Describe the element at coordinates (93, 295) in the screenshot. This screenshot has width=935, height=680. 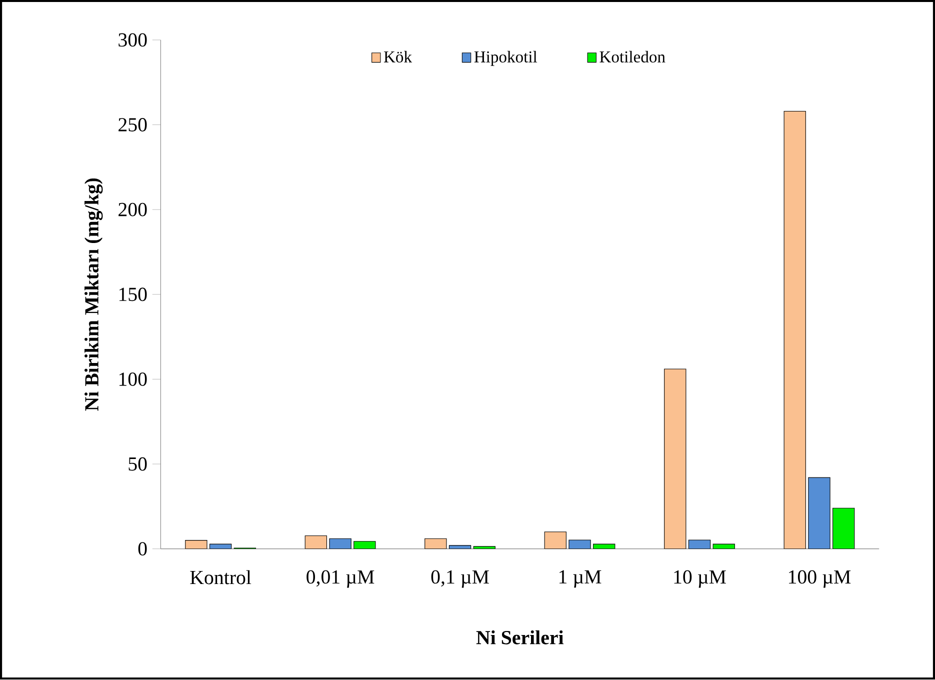
I see `y-axis-title: Ni Birikim Miktarı (mg/kg)` at that location.